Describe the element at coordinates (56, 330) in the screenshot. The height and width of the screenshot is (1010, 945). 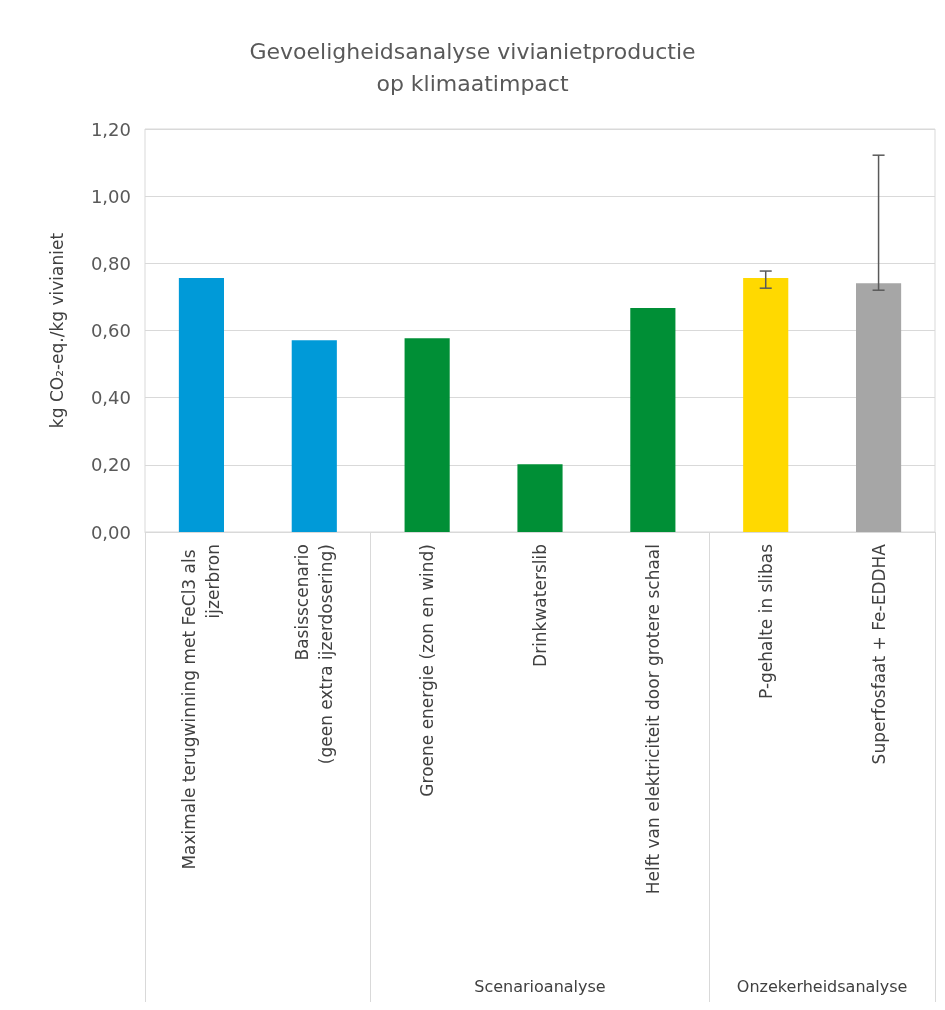
I see `y-axis-title: kg CO₂-eq./kg vivianiet` at that location.